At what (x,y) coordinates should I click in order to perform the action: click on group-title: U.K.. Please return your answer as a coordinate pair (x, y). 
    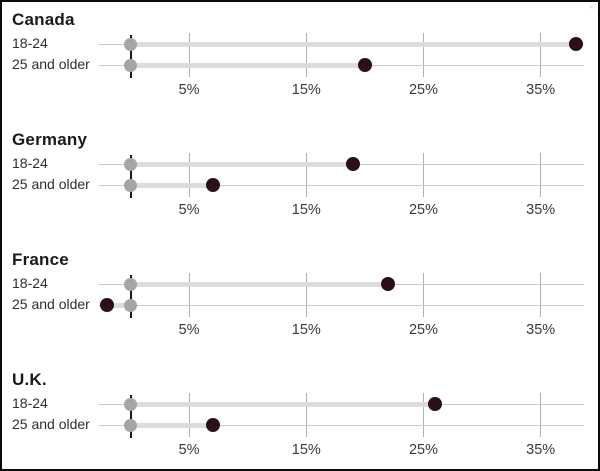
    Looking at the image, I should click on (29, 379).